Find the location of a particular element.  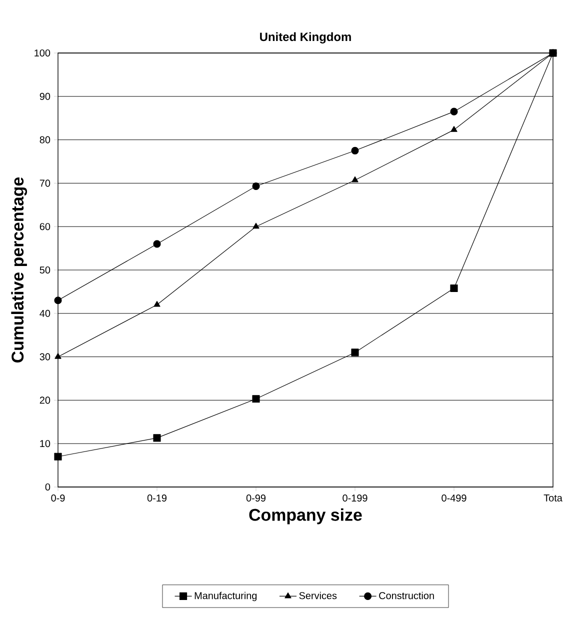

x-tick-label: 0-499 is located at coordinates (454, 498).